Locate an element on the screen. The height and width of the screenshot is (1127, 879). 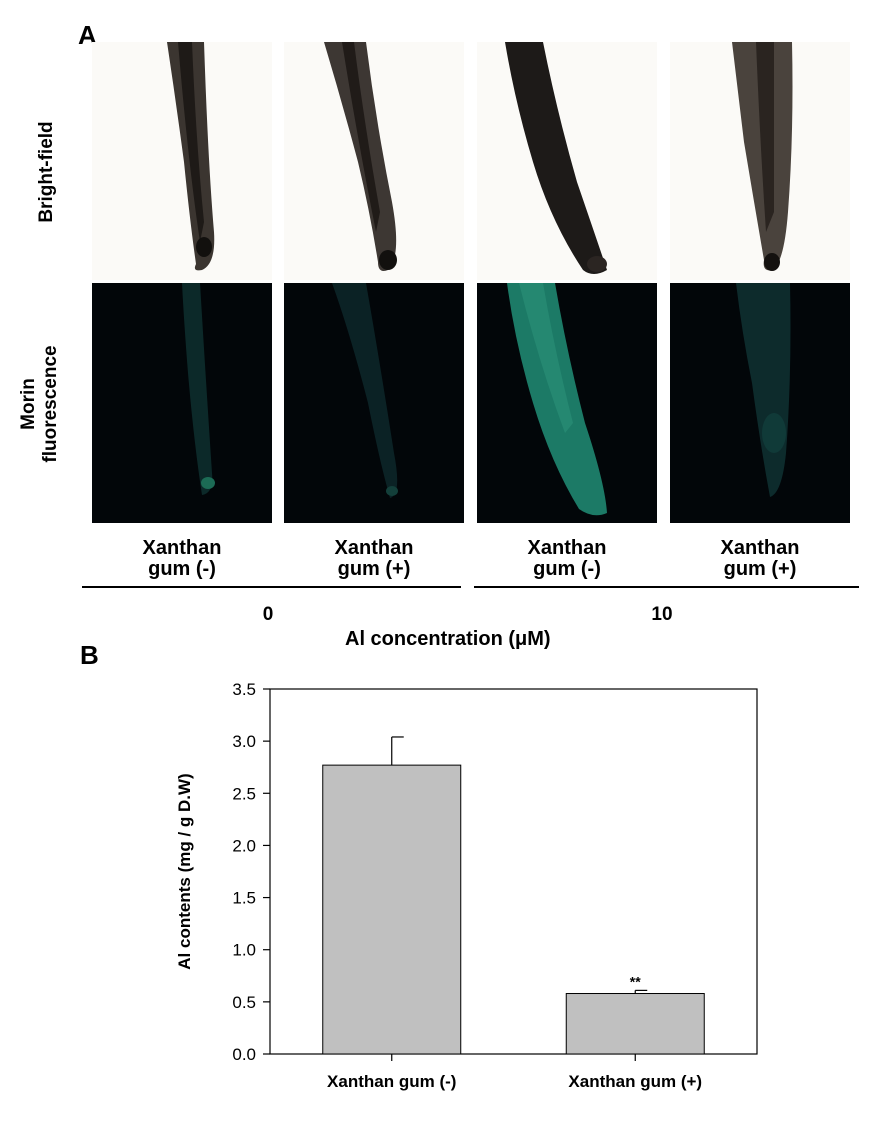
column-caption-2: Xanthan gum (+) is located at coordinates (374, 559).